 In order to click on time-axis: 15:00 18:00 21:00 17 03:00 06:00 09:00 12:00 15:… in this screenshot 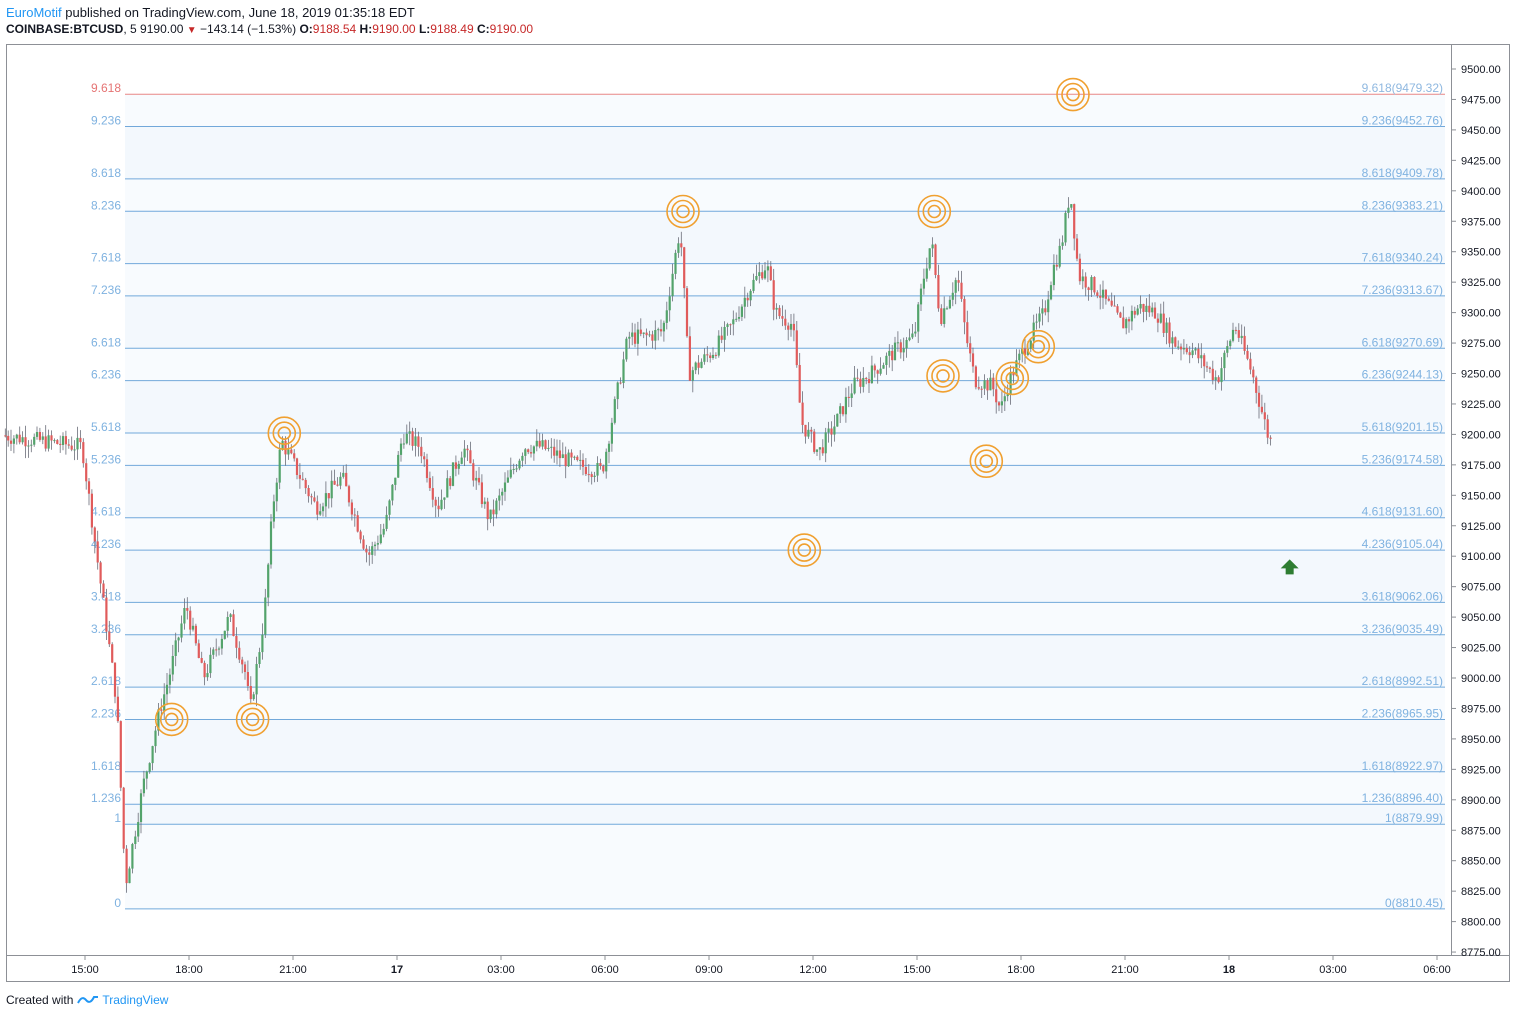, I will do `click(761, 965)`.